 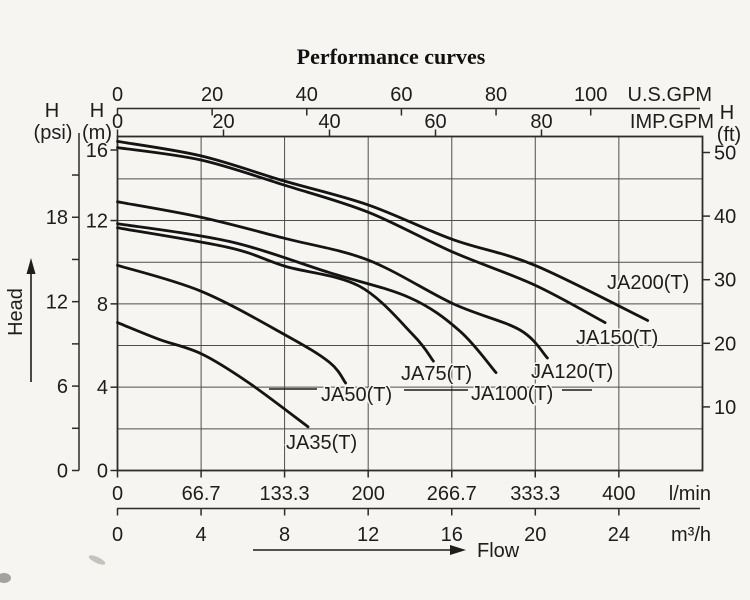 What do you see at coordinates (31, 266) in the screenshot?
I see `head-arrow-up-icon` at bounding box center [31, 266].